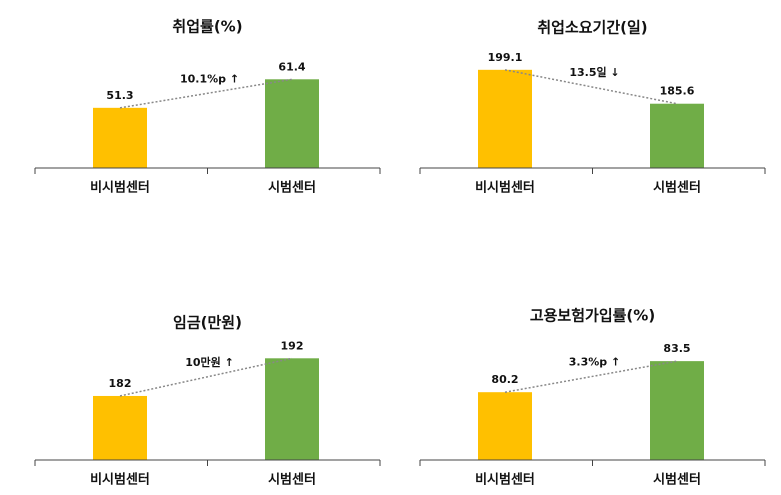  Describe the element at coordinates (592, 28) in the screenshot. I see `chart-title: 취업소요기간(일)` at that location.